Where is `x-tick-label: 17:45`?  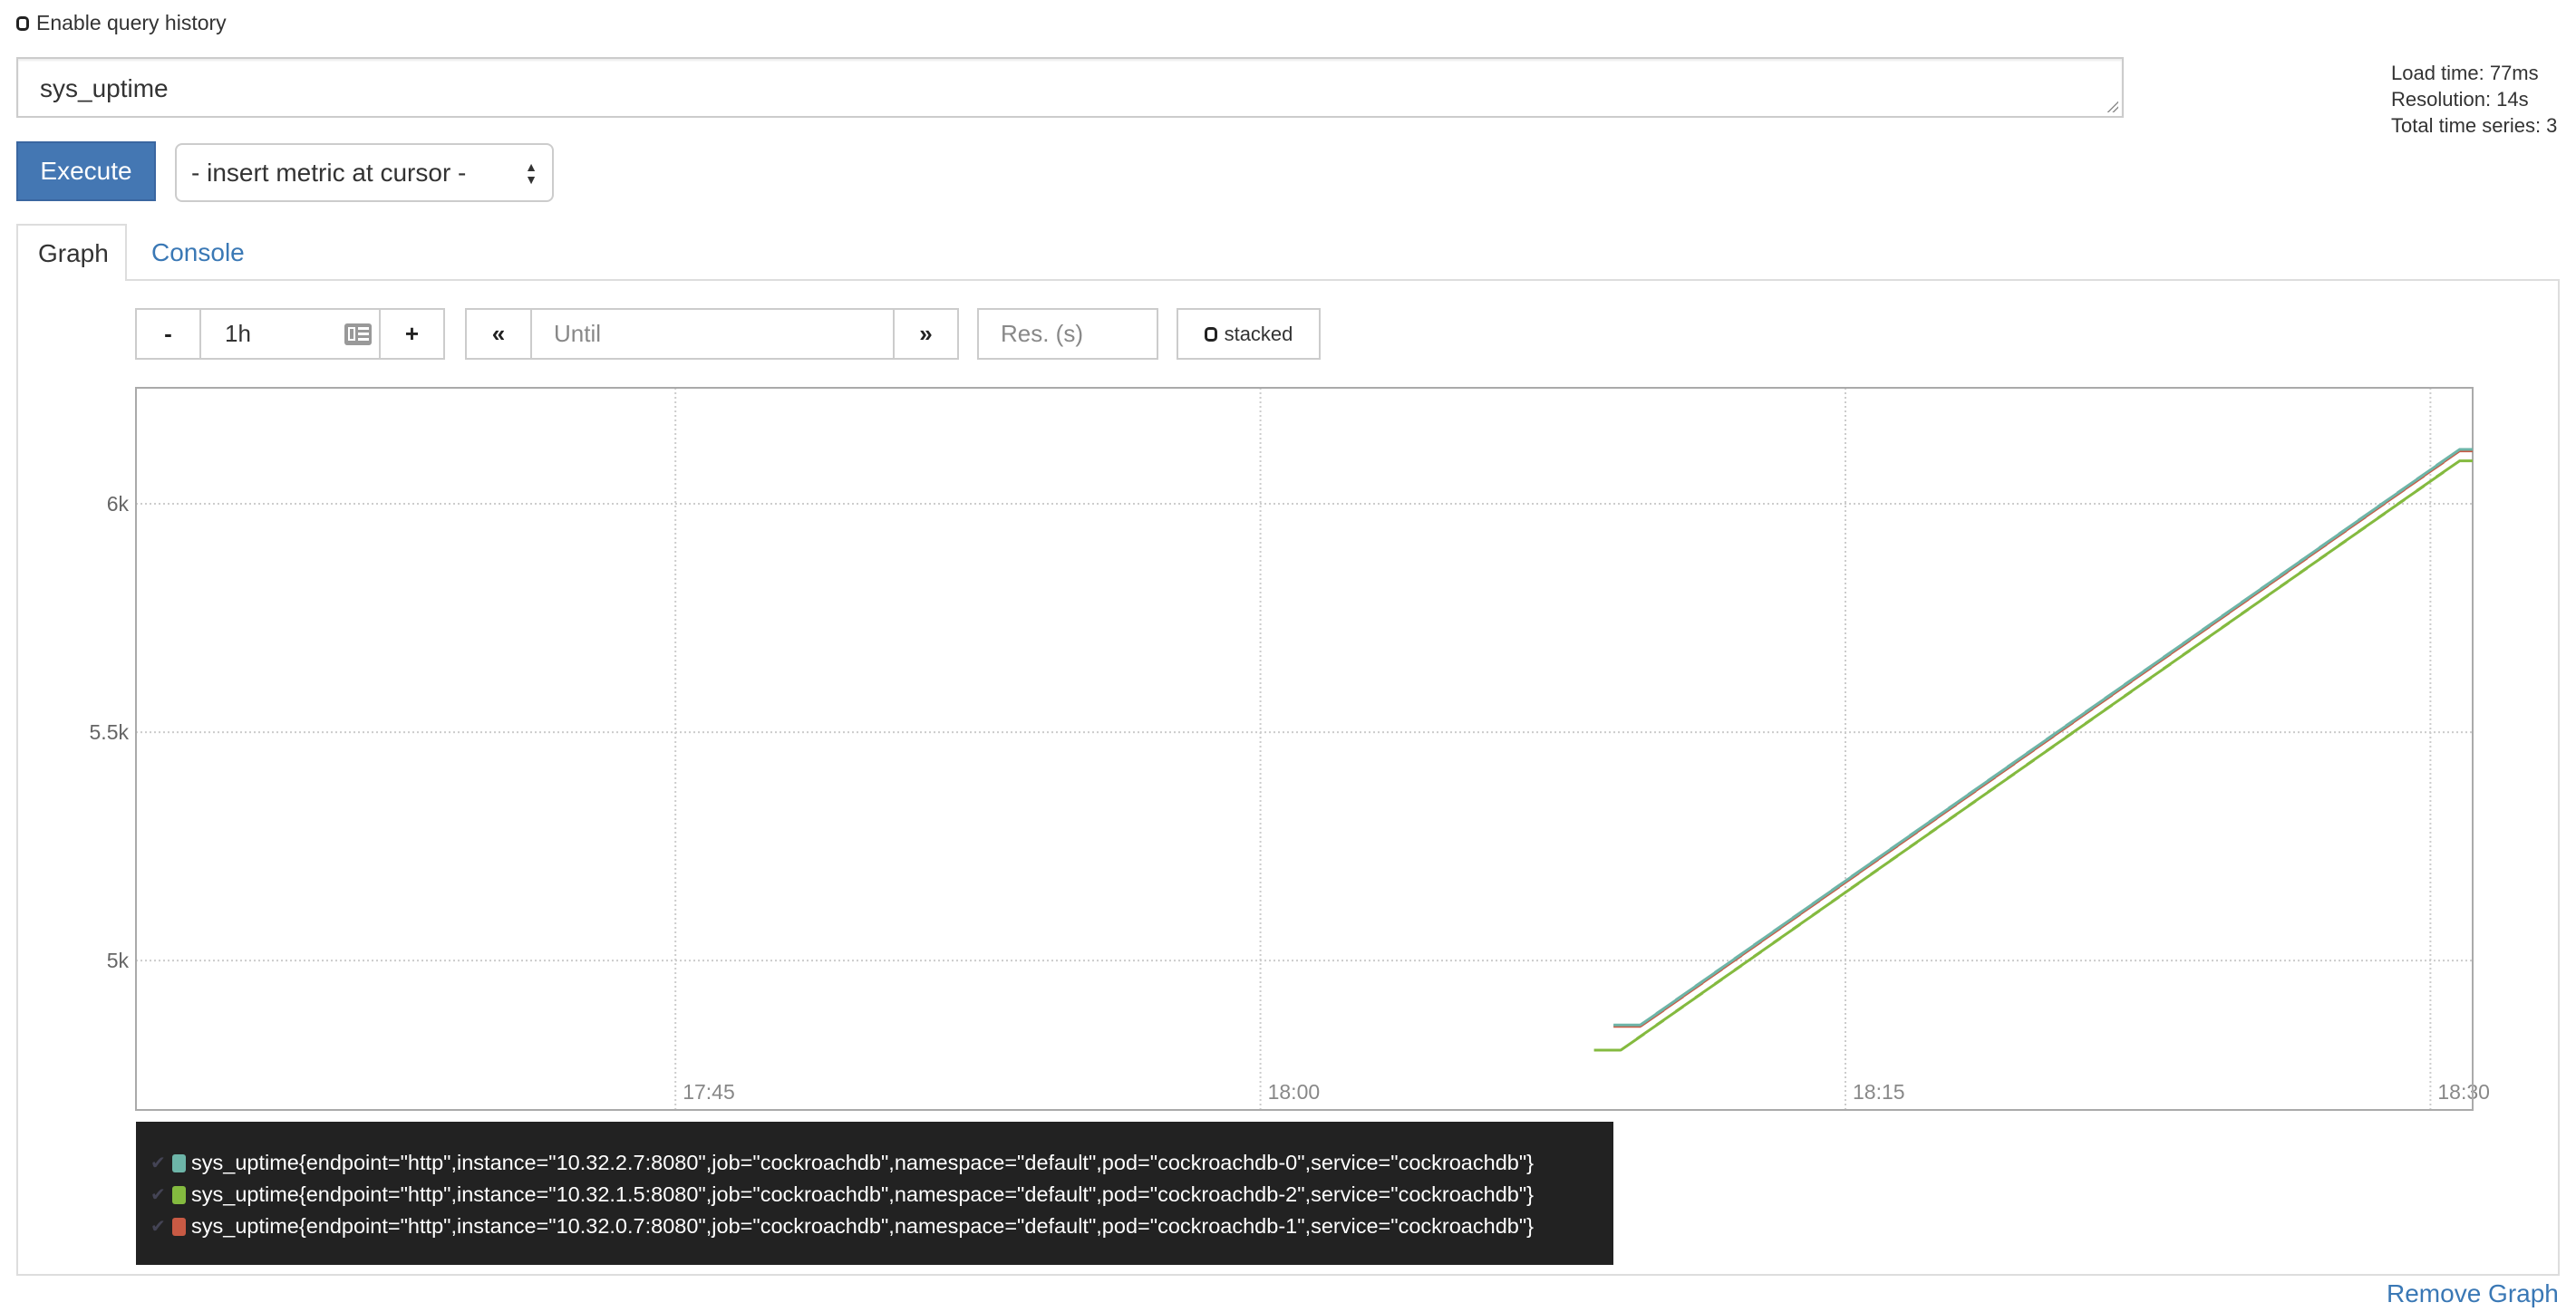 x-tick-label: 17:45 is located at coordinates (709, 1092).